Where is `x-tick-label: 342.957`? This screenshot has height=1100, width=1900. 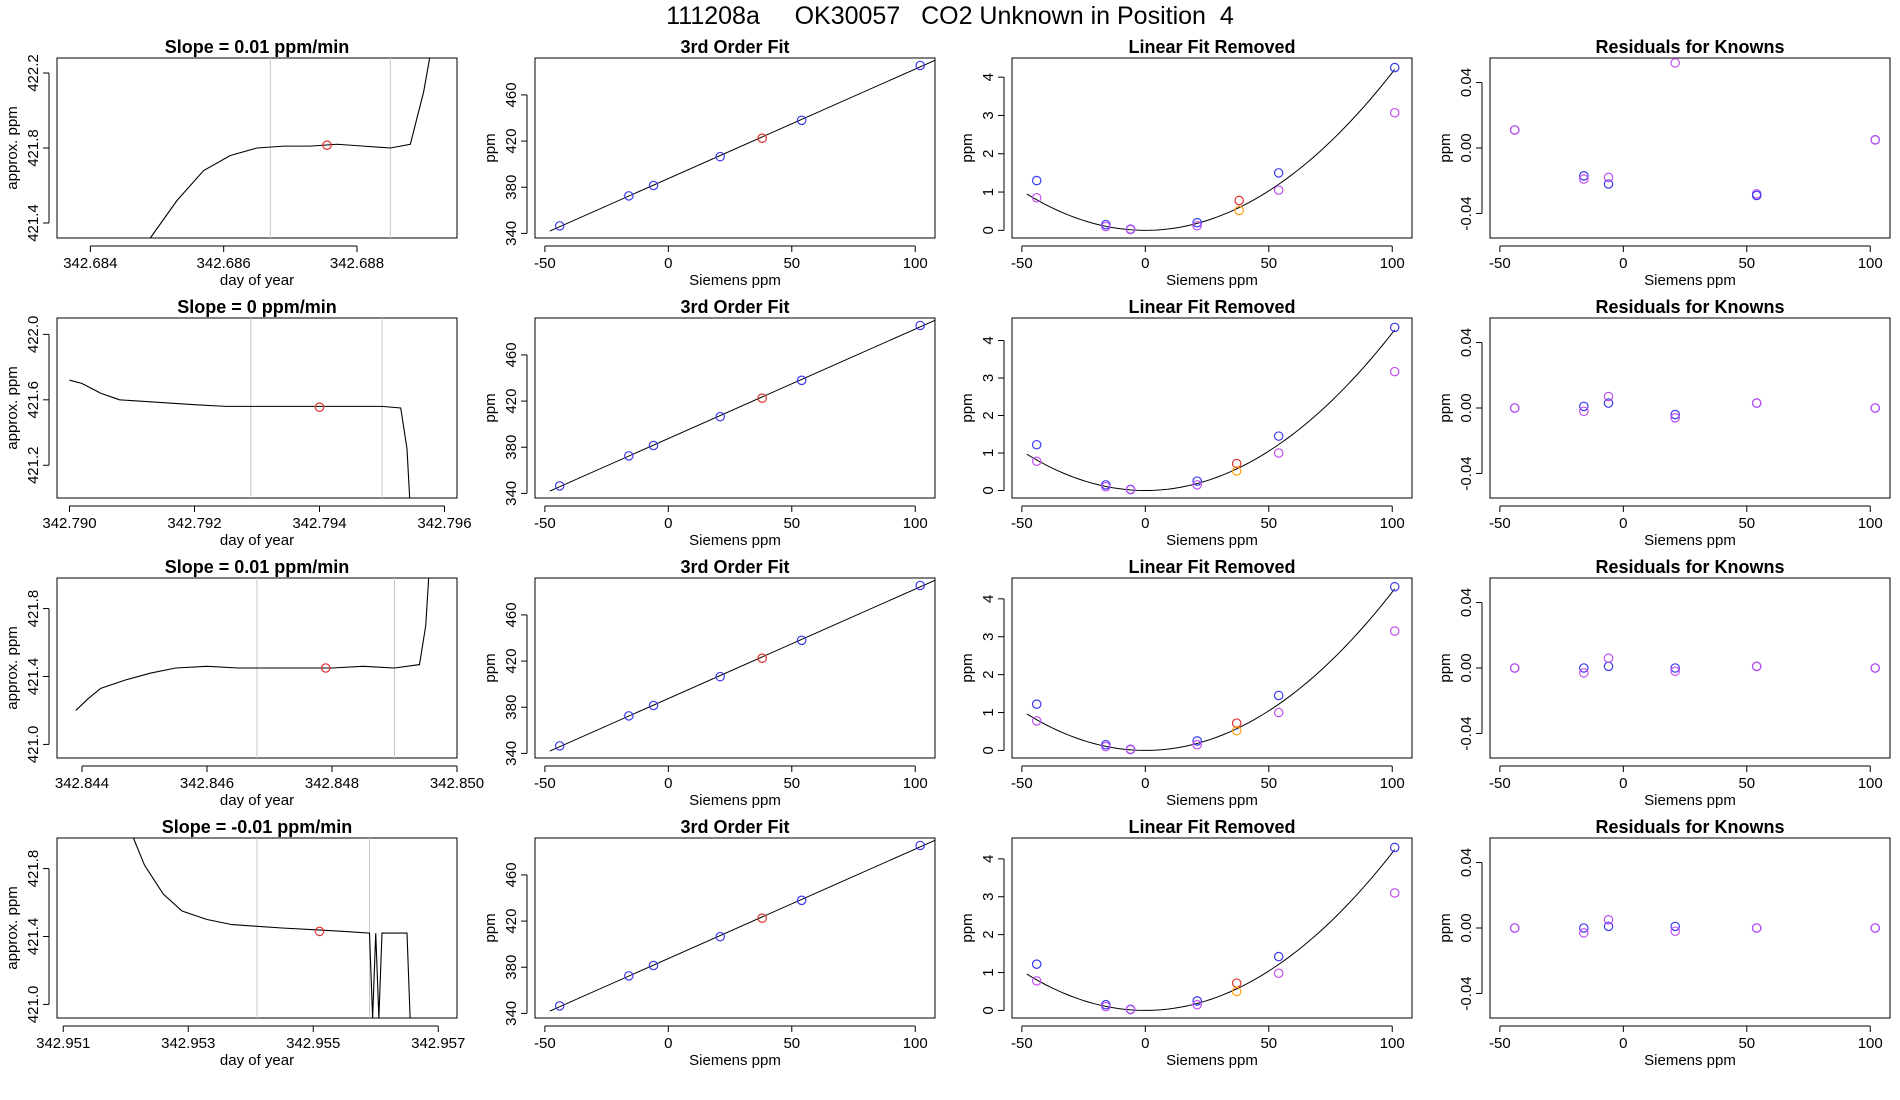
x-tick-label: 342.957 is located at coordinates (438, 1043).